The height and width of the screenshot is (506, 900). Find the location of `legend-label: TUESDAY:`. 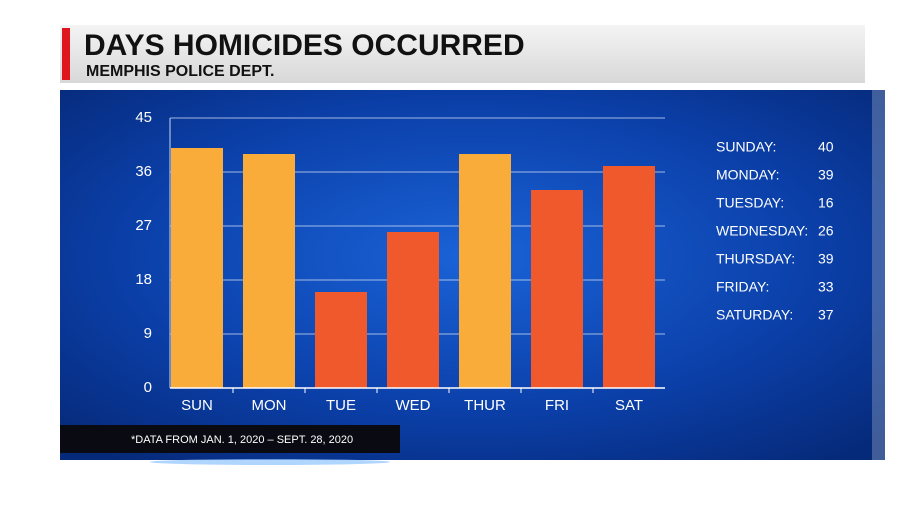

legend-label: TUESDAY: is located at coordinates (750, 203).